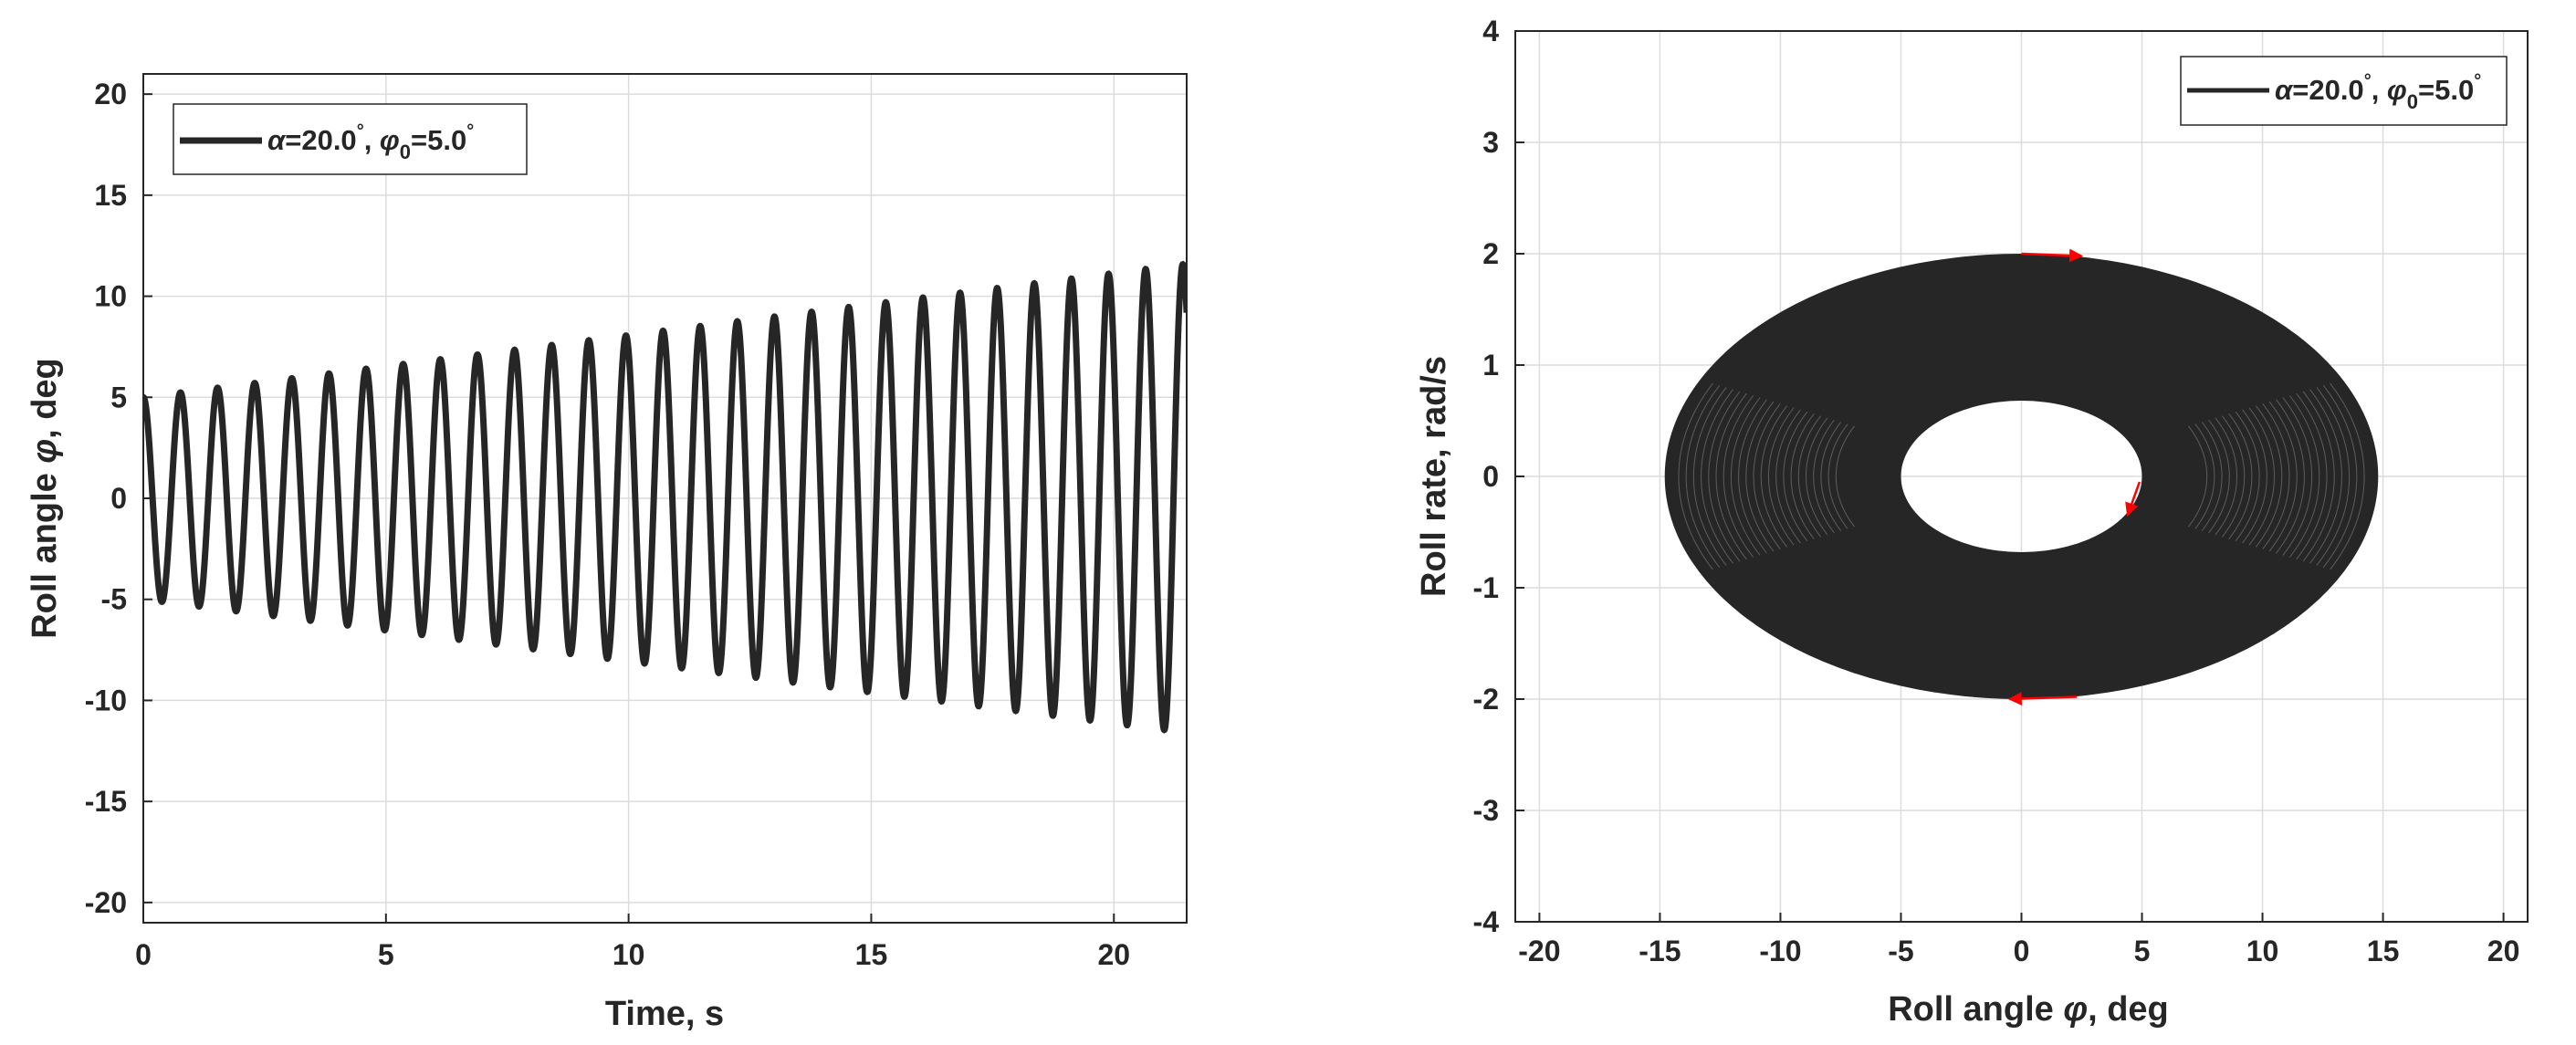 The width and height of the screenshot is (2576, 1045). What do you see at coordinates (106, 700) in the screenshot?
I see `left-y-tick-label: -10` at bounding box center [106, 700].